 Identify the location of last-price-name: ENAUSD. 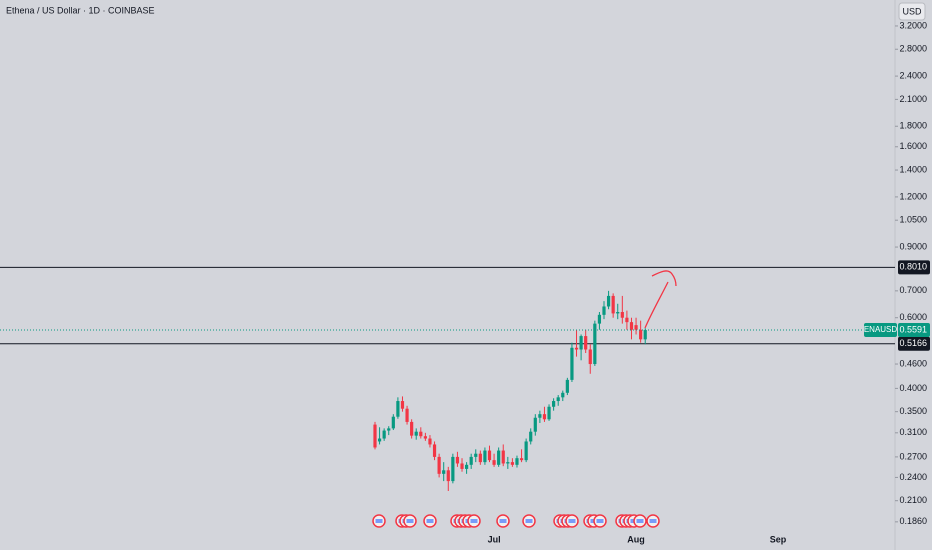
(881, 329).